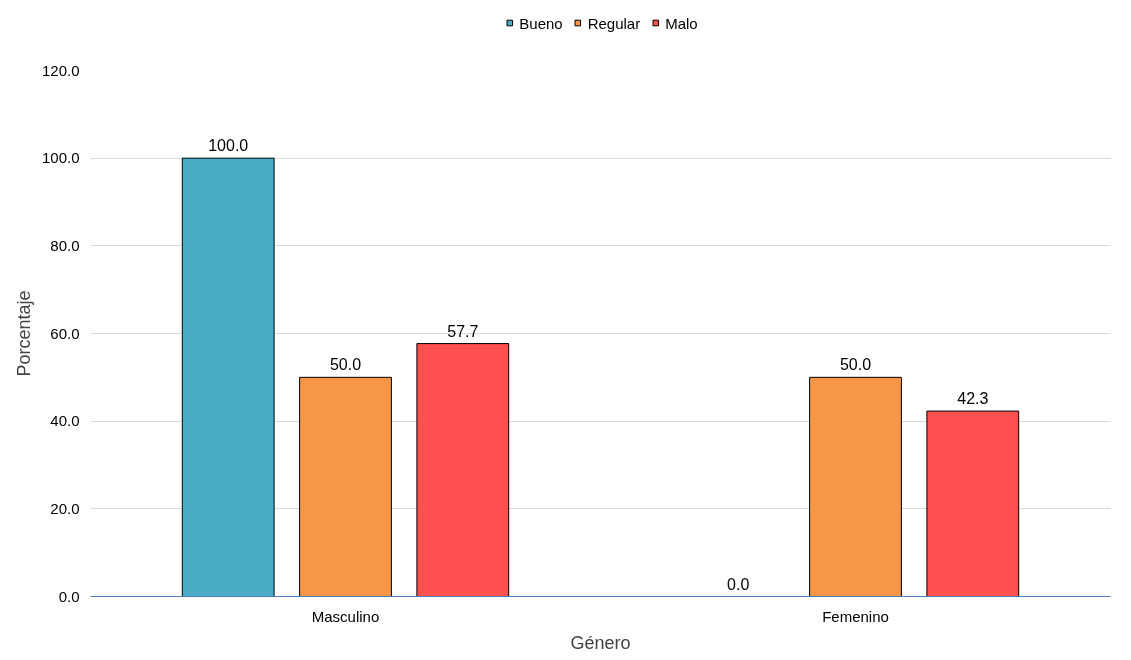 This screenshot has width=1131, height=660. I want to click on y-tick-label: 100.0, so click(60, 158).